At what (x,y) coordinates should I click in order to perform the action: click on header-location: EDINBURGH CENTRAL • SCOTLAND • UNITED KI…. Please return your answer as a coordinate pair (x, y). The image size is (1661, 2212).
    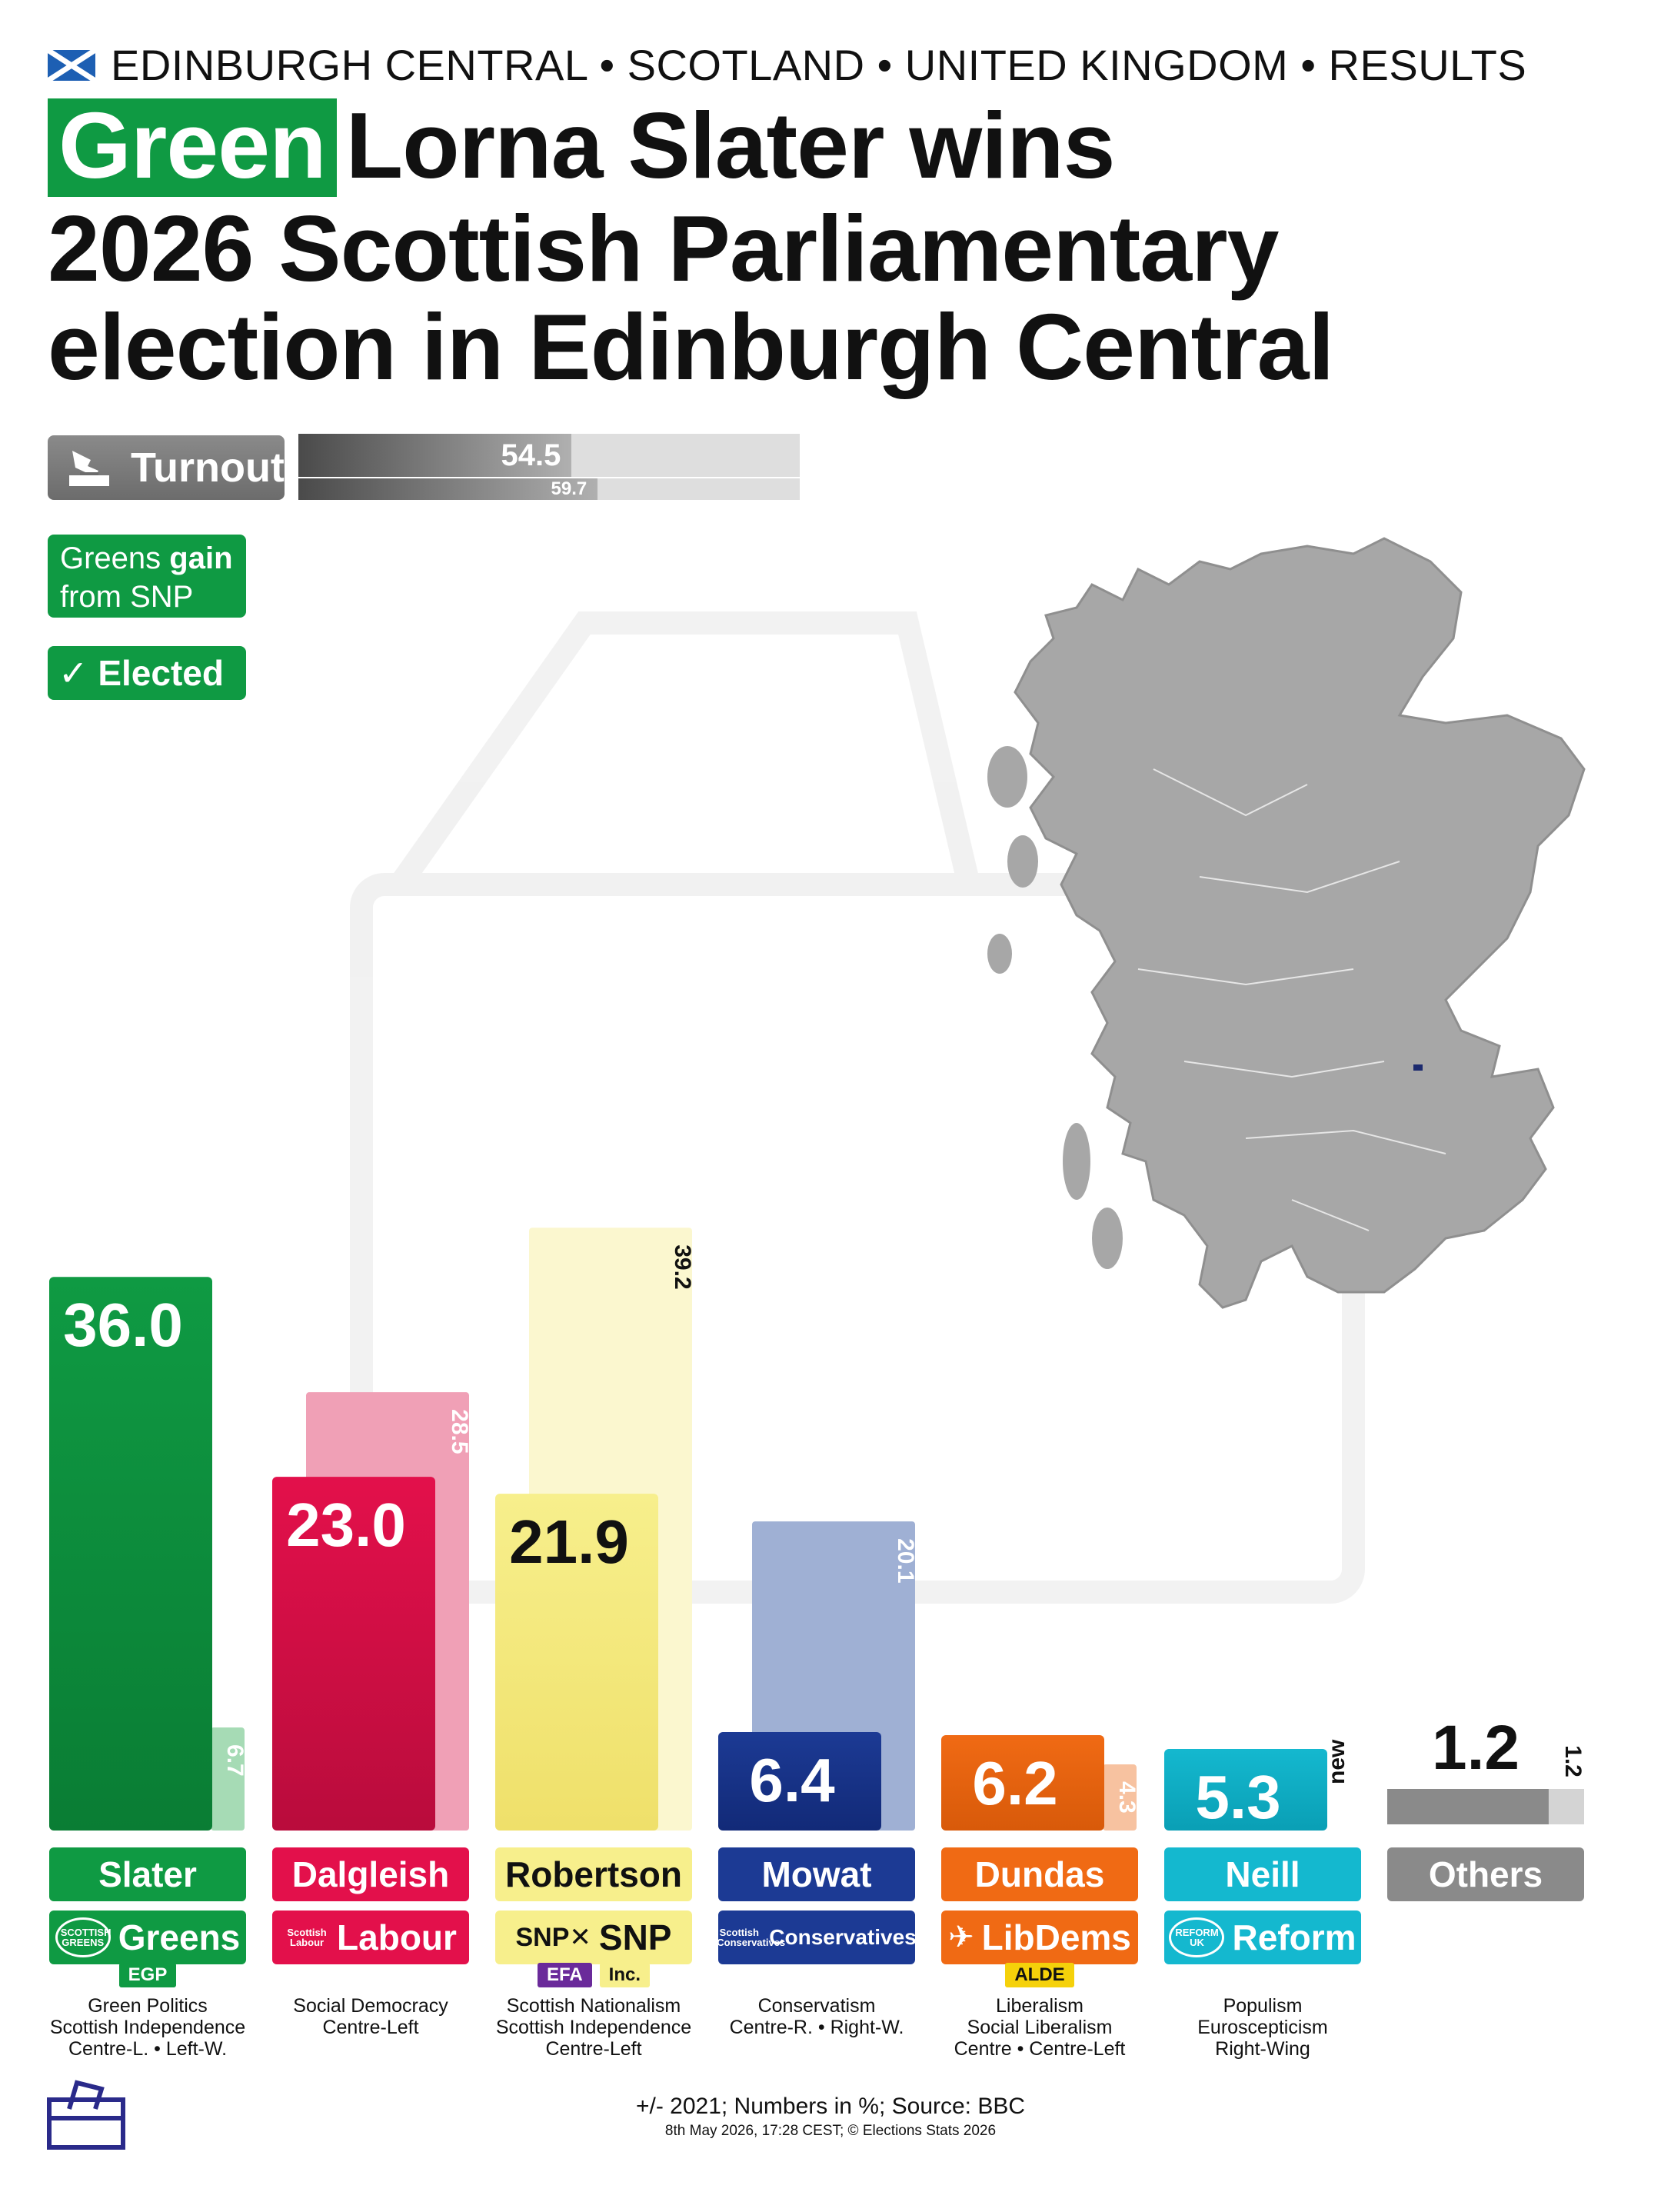
    Looking at the image, I should click on (787, 65).